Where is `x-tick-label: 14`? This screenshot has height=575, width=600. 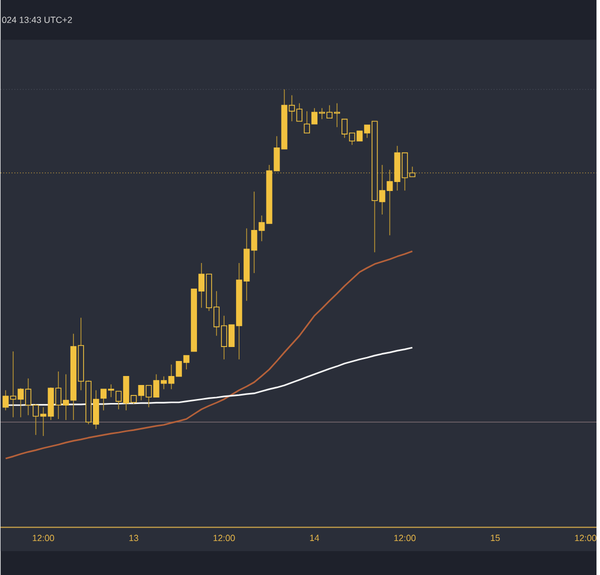 x-tick-label: 14 is located at coordinates (315, 537).